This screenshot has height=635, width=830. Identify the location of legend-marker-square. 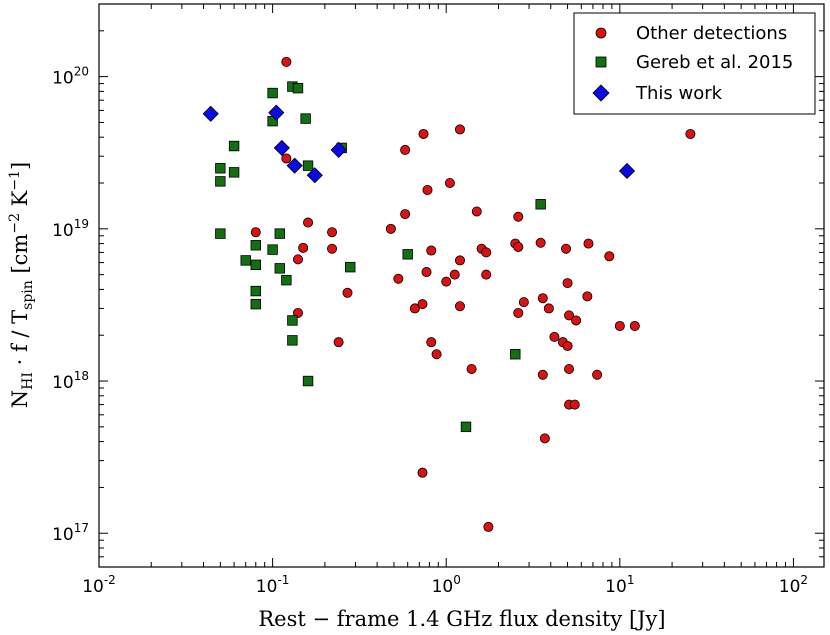
(601, 62).